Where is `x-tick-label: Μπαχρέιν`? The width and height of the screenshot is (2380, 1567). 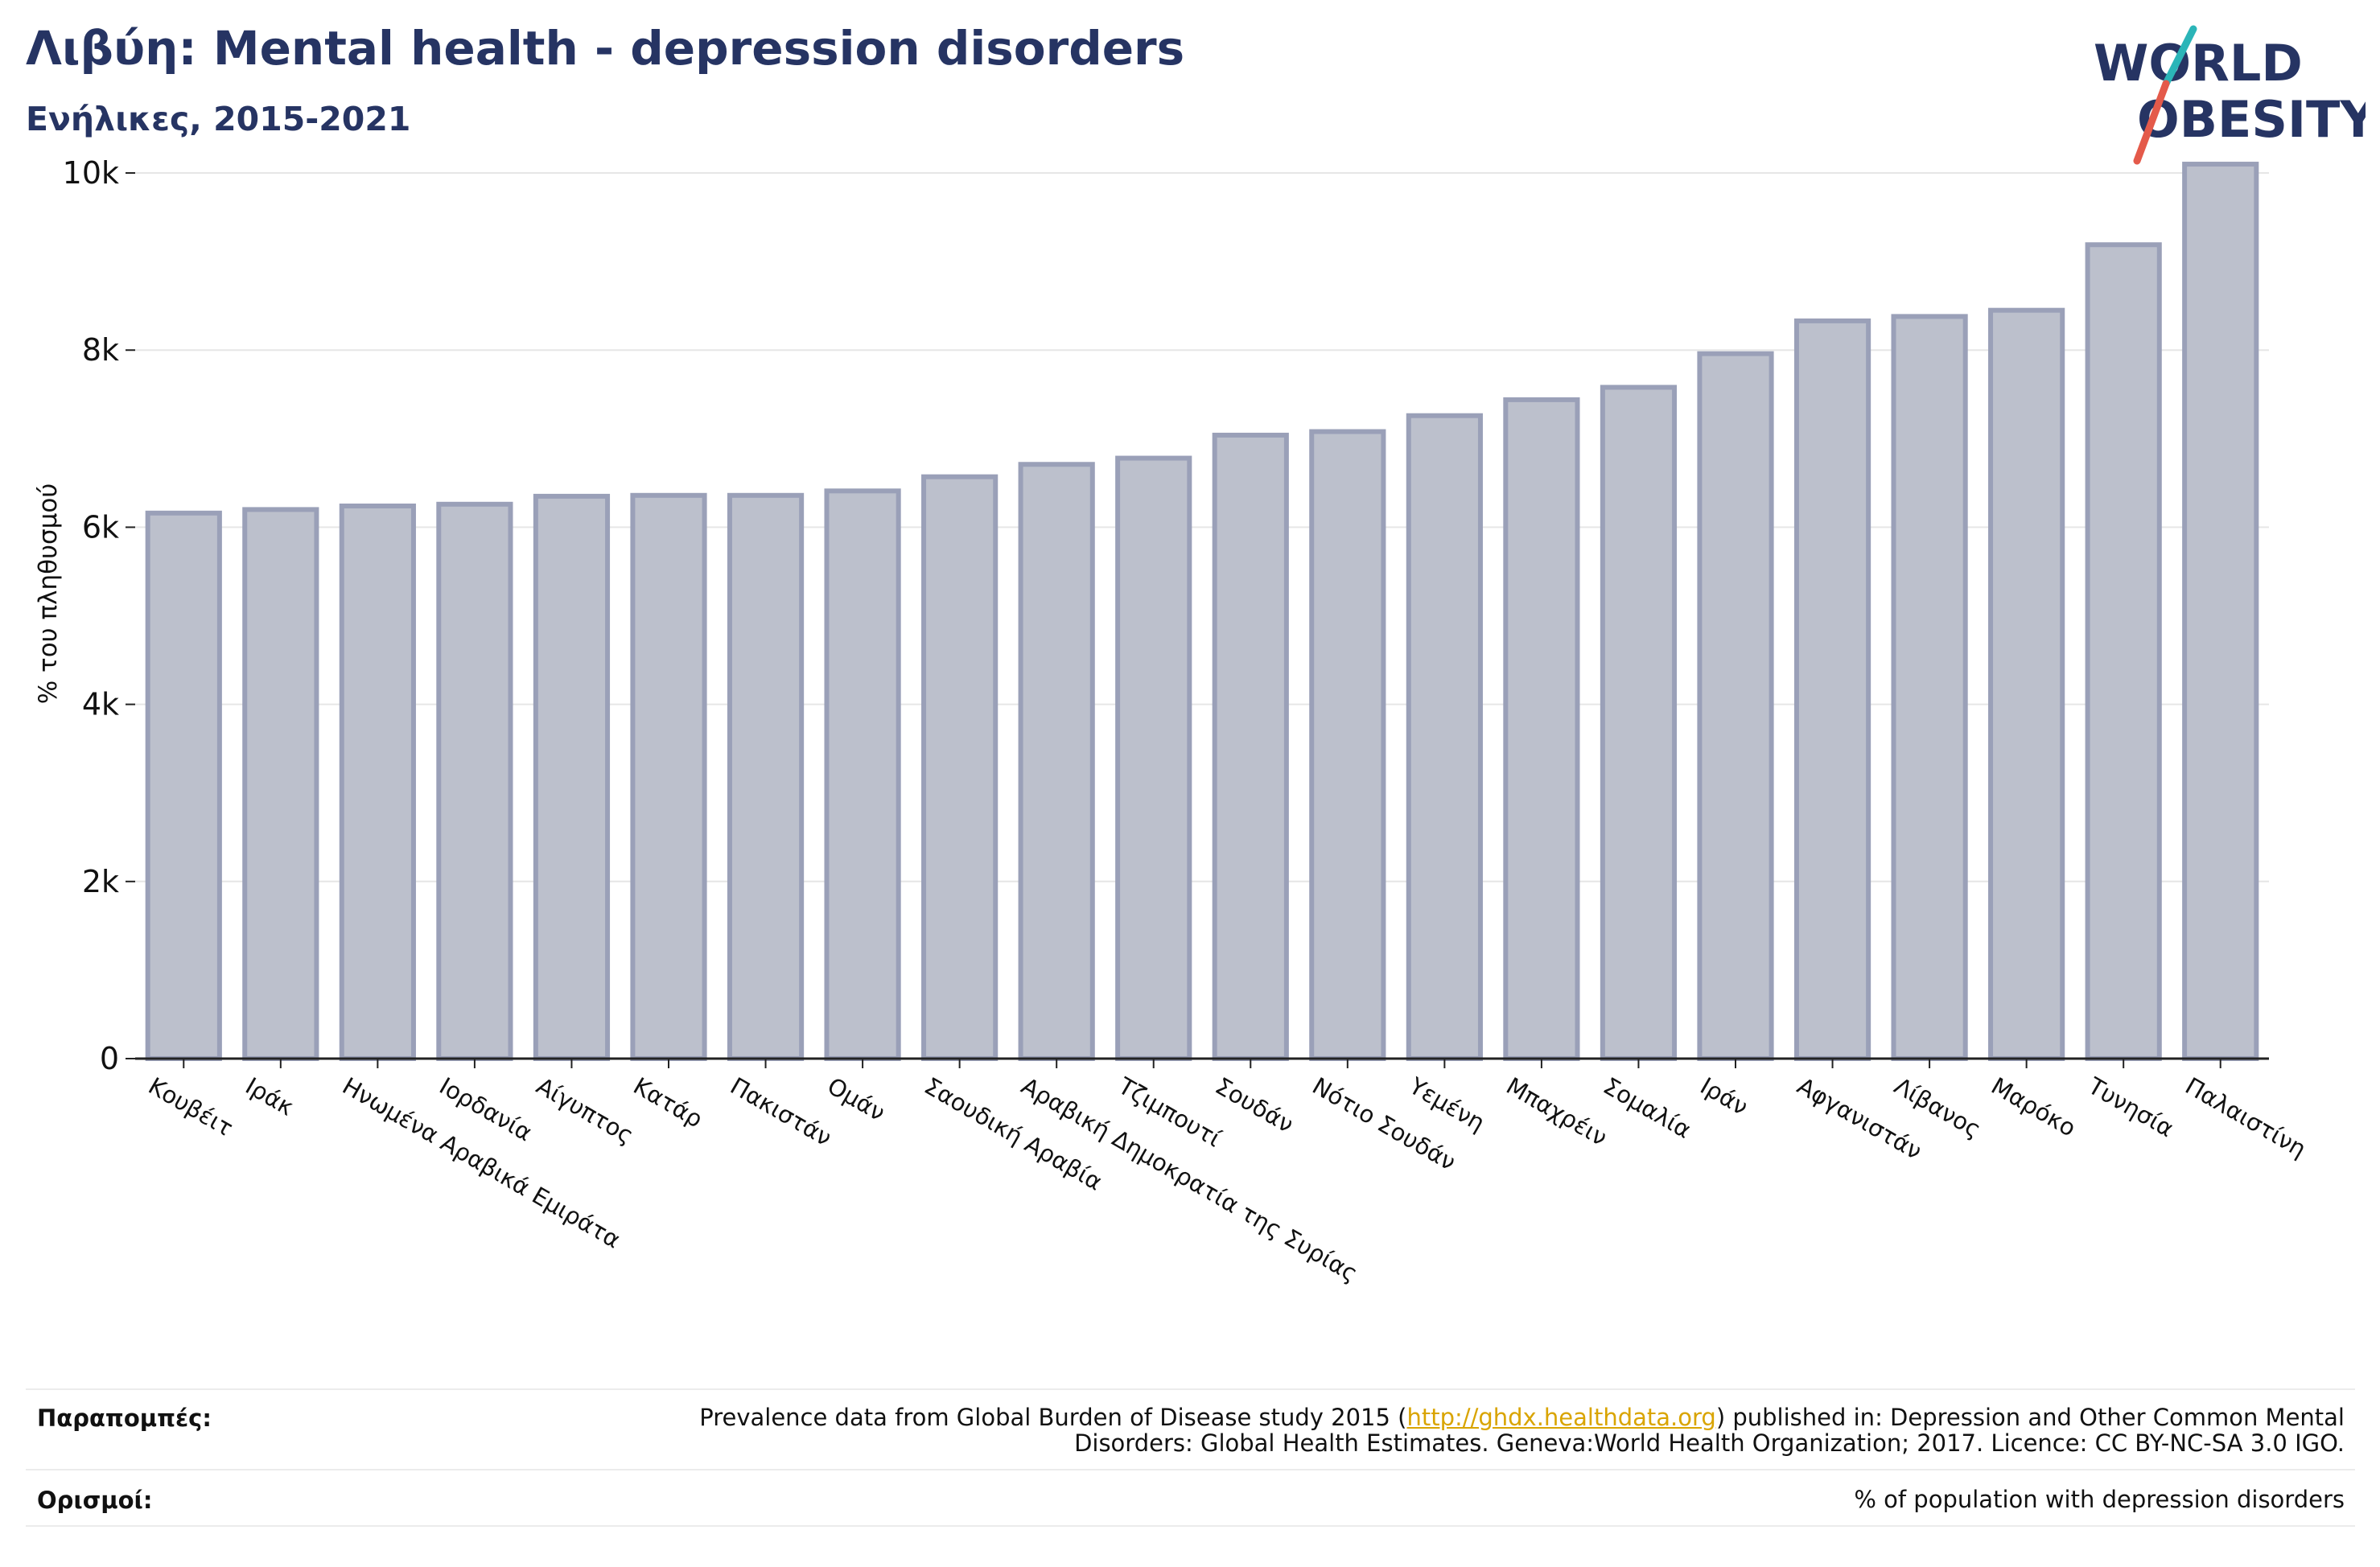 x-tick-label: Μπαχρέιν is located at coordinates (1557, 1112).